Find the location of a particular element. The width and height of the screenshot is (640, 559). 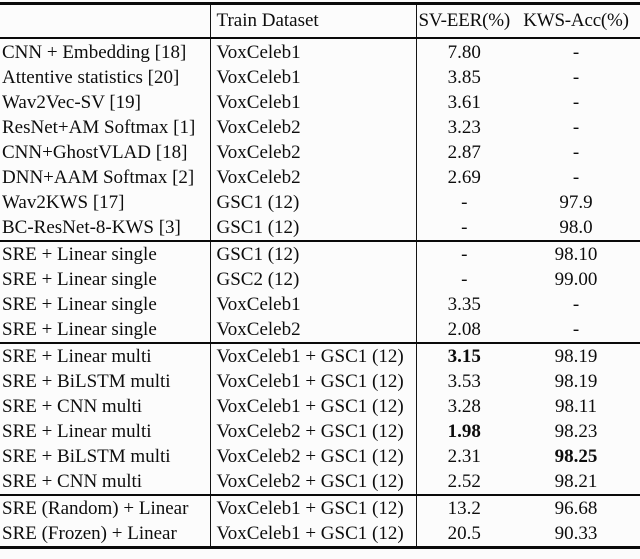

table-row: BC-ResNet-8-KWS [3] GSC1 (12) - 98.0 is located at coordinates (320, 228).